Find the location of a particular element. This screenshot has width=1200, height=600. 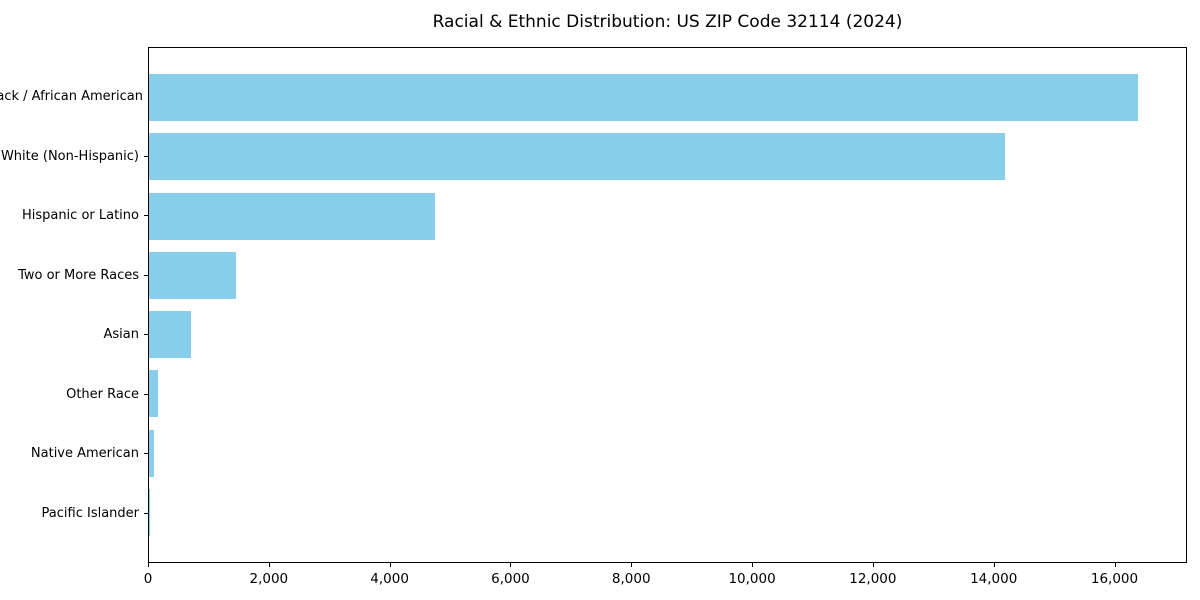

x-tick-label: 12,000 is located at coordinates (873, 579).